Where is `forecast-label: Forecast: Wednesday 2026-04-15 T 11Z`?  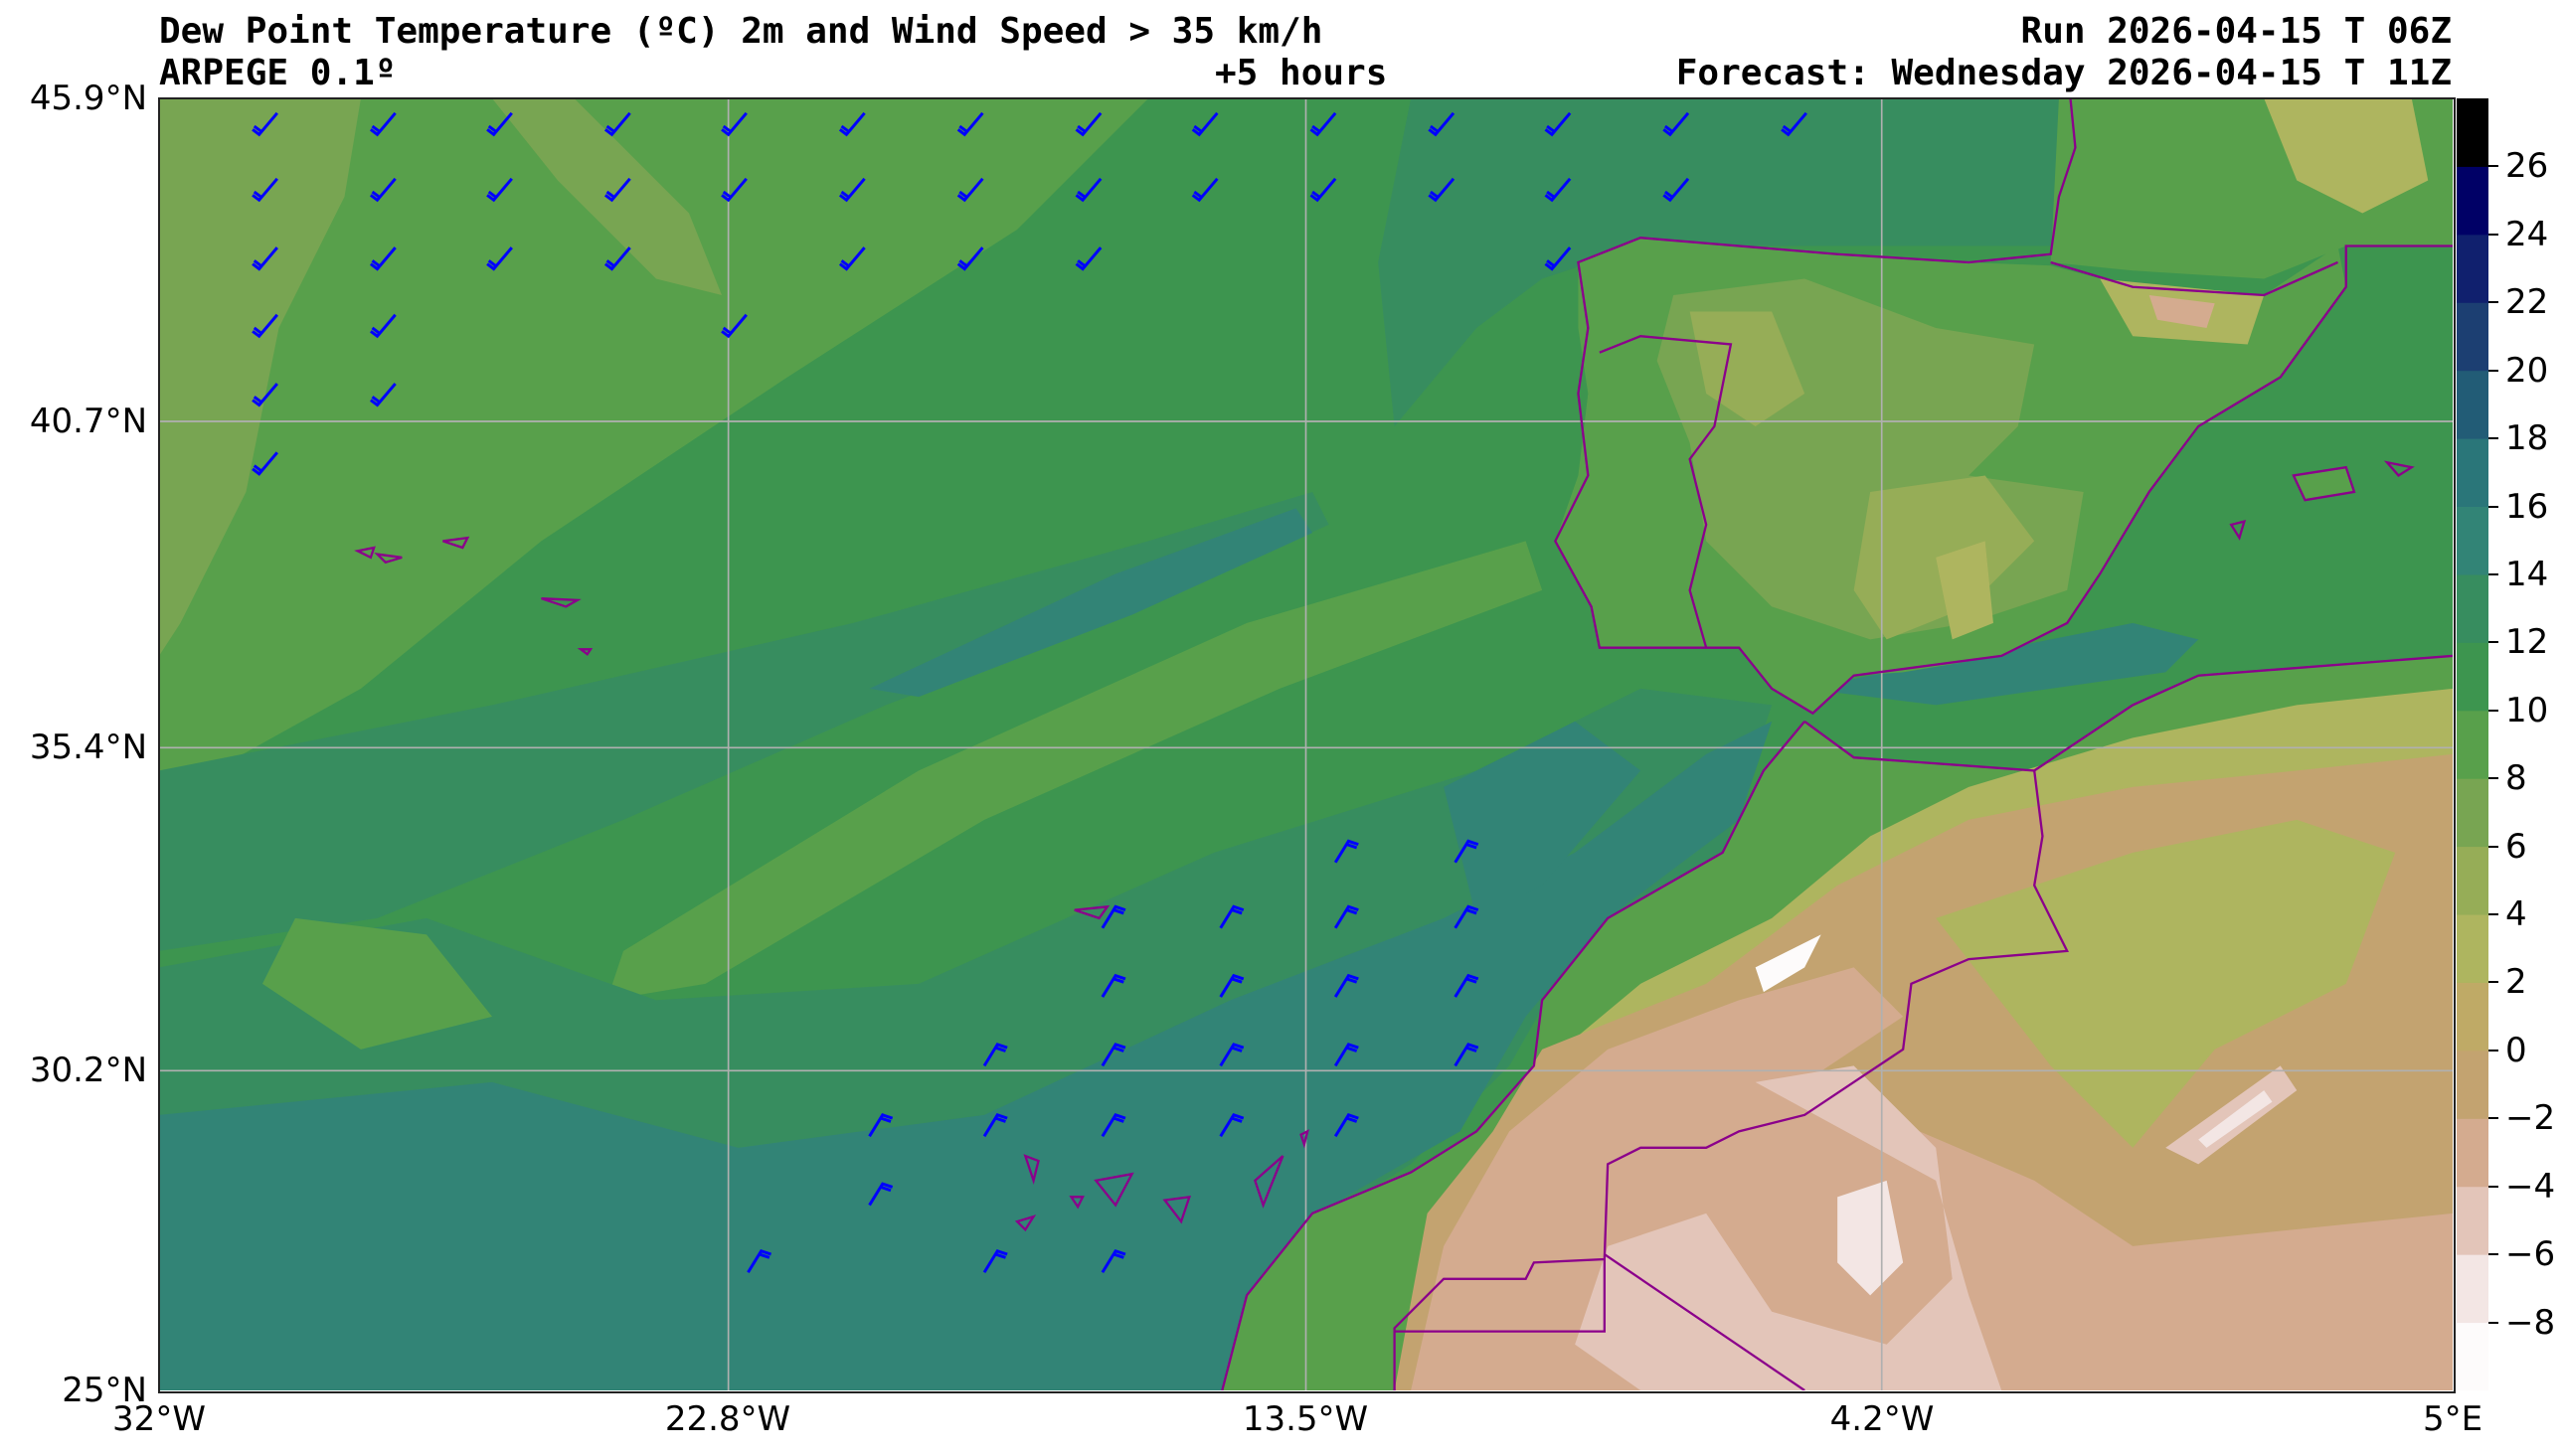 forecast-label: Forecast: Wednesday 2026-04-15 T 11Z is located at coordinates (2063, 73).